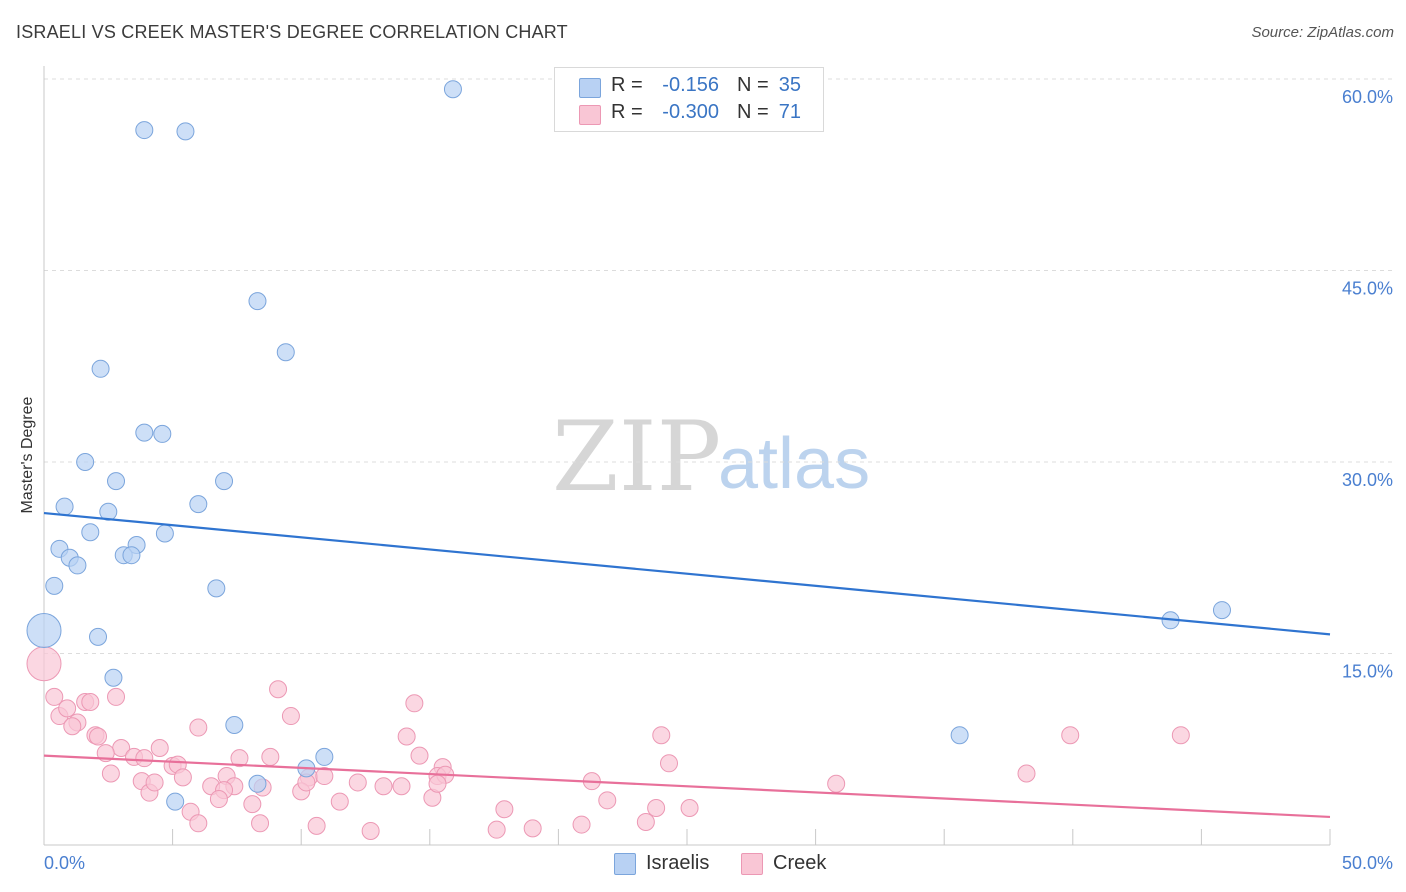 The height and width of the screenshot is (892, 1406). What do you see at coordinates (1367, 384) in the screenshot?
I see `y-tick-labels: 15.0% 30.0% 45.0% 60.0%` at bounding box center [1367, 384].